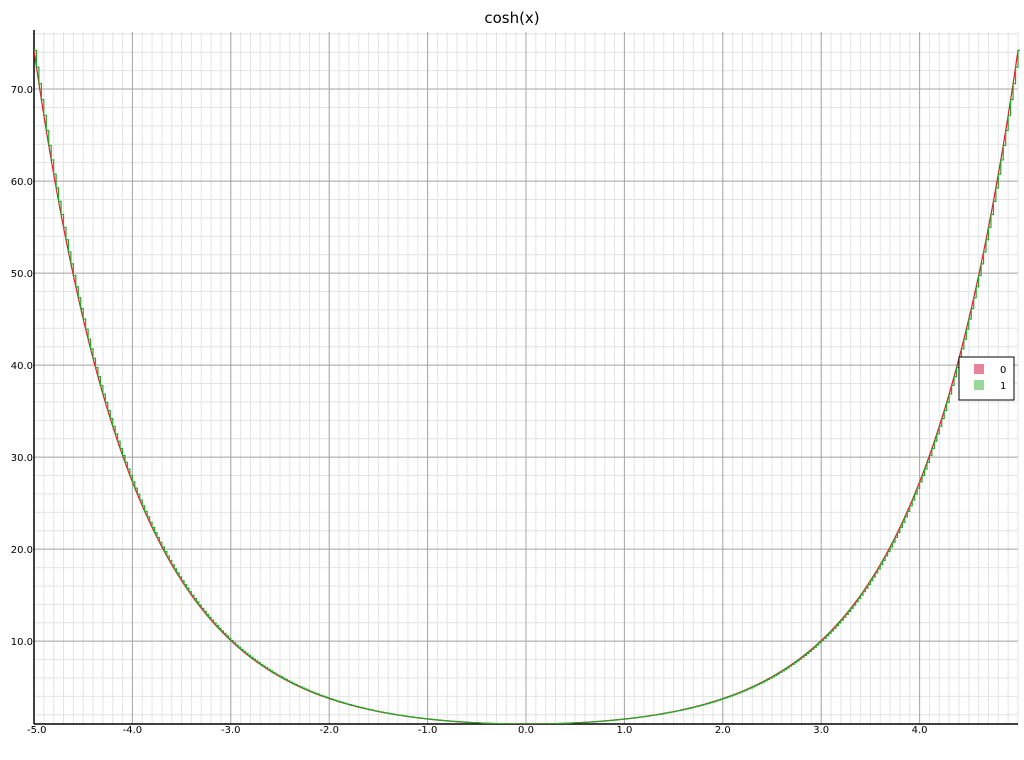 Image resolution: width=1024 pixels, height=760 pixels. What do you see at coordinates (22, 182) in the screenshot?
I see `y-tick-label: 60.0` at bounding box center [22, 182].